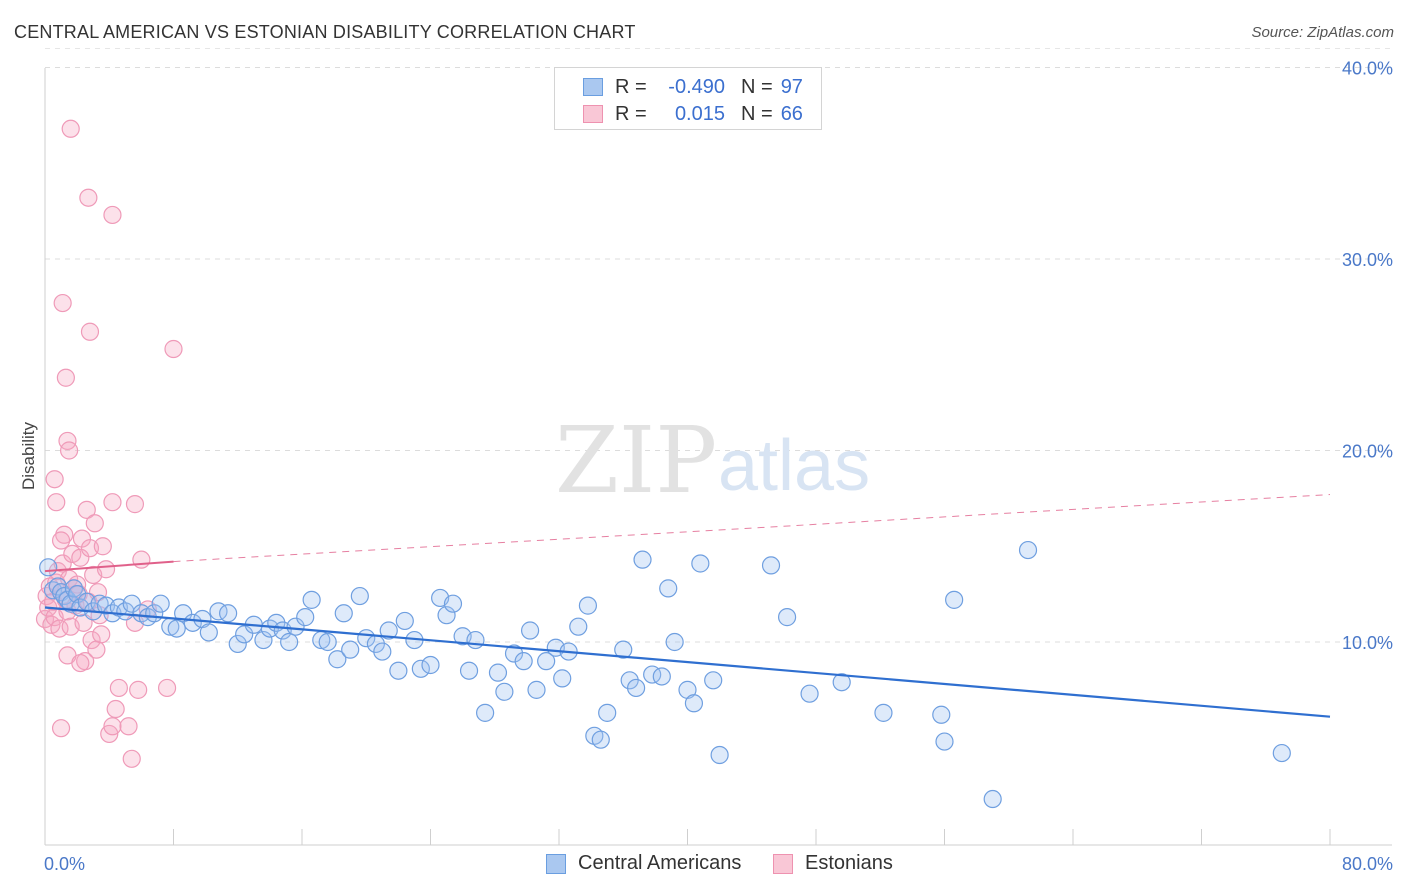 The height and width of the screenshot is (892, 1406). I want to click on y-tick-labels: 10.0% 20.0% 30.0% 40.0%, so click(1367, 356).